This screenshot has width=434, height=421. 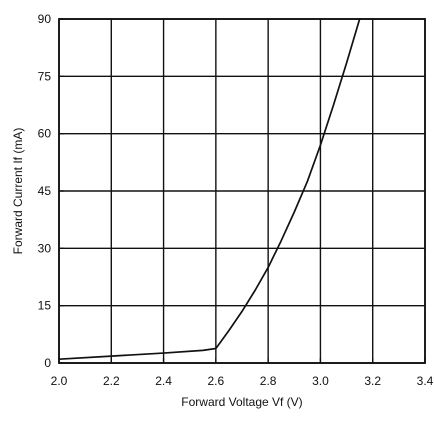 What do you see at coordinates (45, 134) in the screenshot?
I see `y-tick-label: 60` at bounding box center [45, 134].